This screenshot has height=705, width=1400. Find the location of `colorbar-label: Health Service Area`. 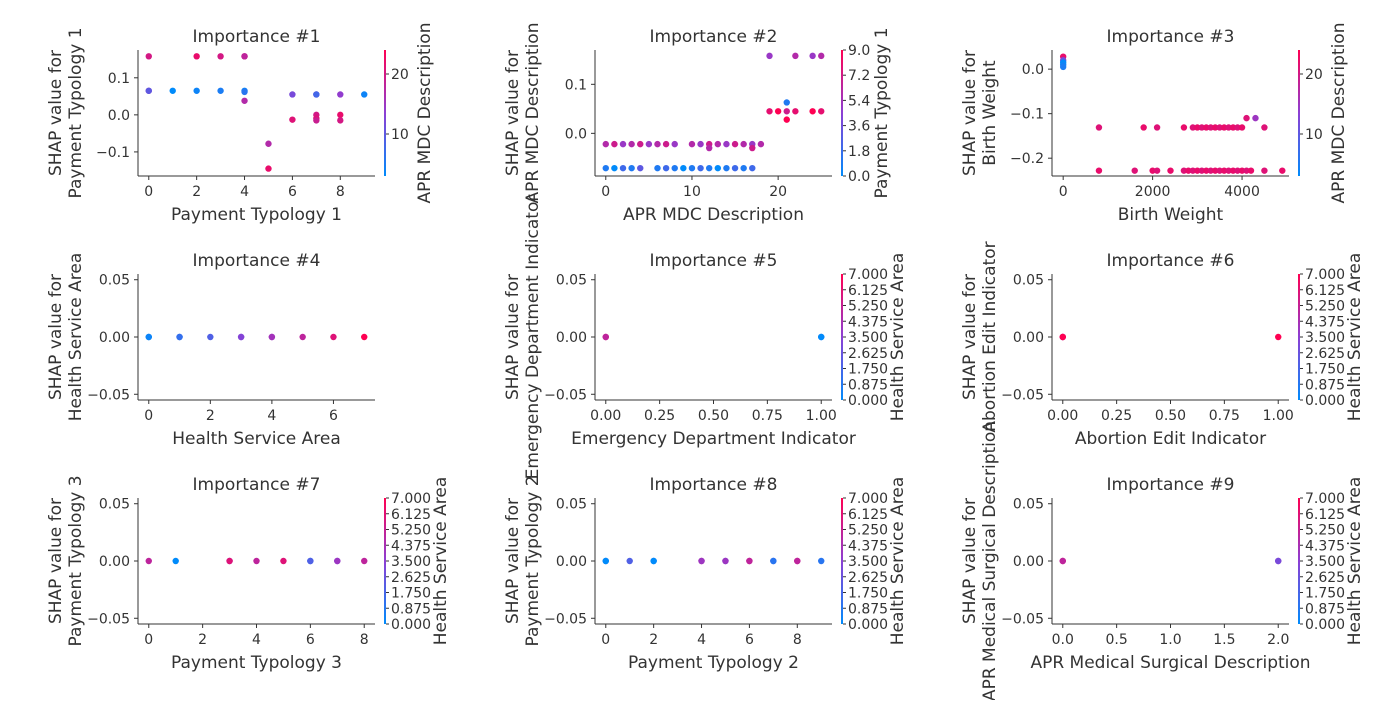

colorbar-label: Health Service Area is located at coordinates (898, 337).